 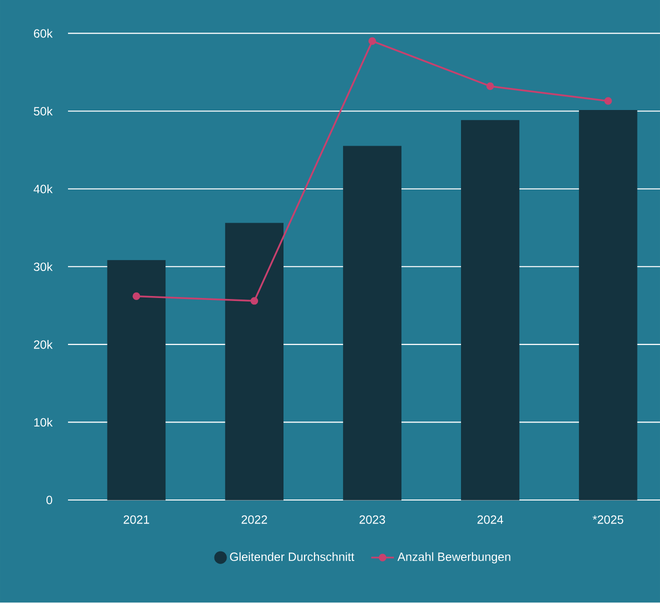 I want to click on y-tick-label: 60k, so click(x=43, y=33).